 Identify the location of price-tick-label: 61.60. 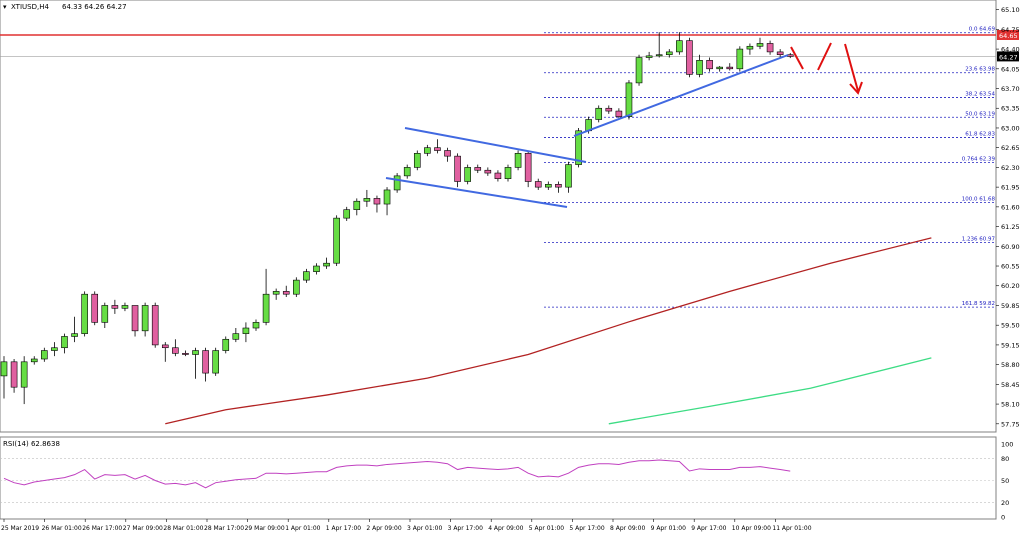
(1010, 207).